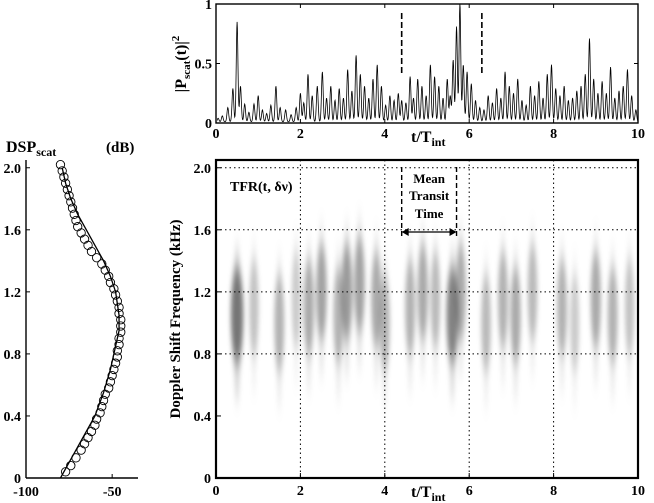 The width and height of the screenshot is (654, 503). I want to click on mean-transit-annotation: Mean Transit Time, so click(429, 202).